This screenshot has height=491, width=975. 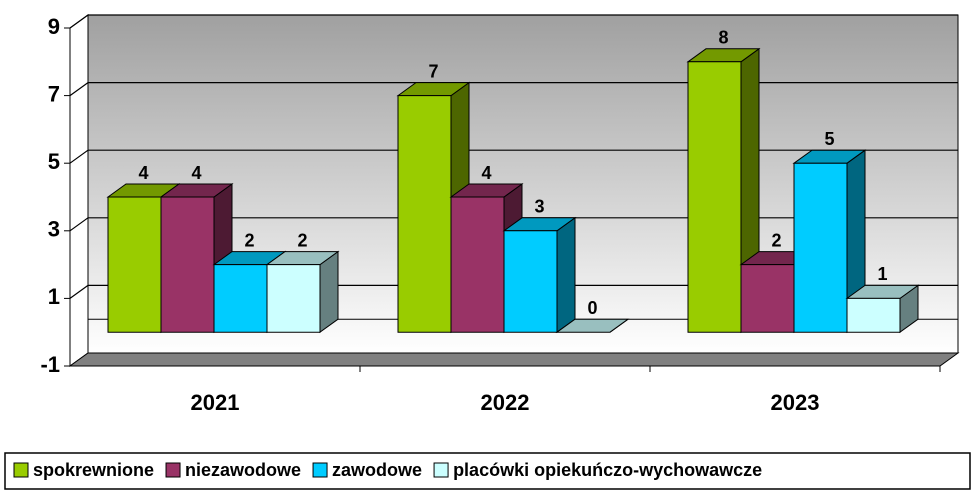 I want to click on legend-label: niezawodowe, so click(x=243, y=470).